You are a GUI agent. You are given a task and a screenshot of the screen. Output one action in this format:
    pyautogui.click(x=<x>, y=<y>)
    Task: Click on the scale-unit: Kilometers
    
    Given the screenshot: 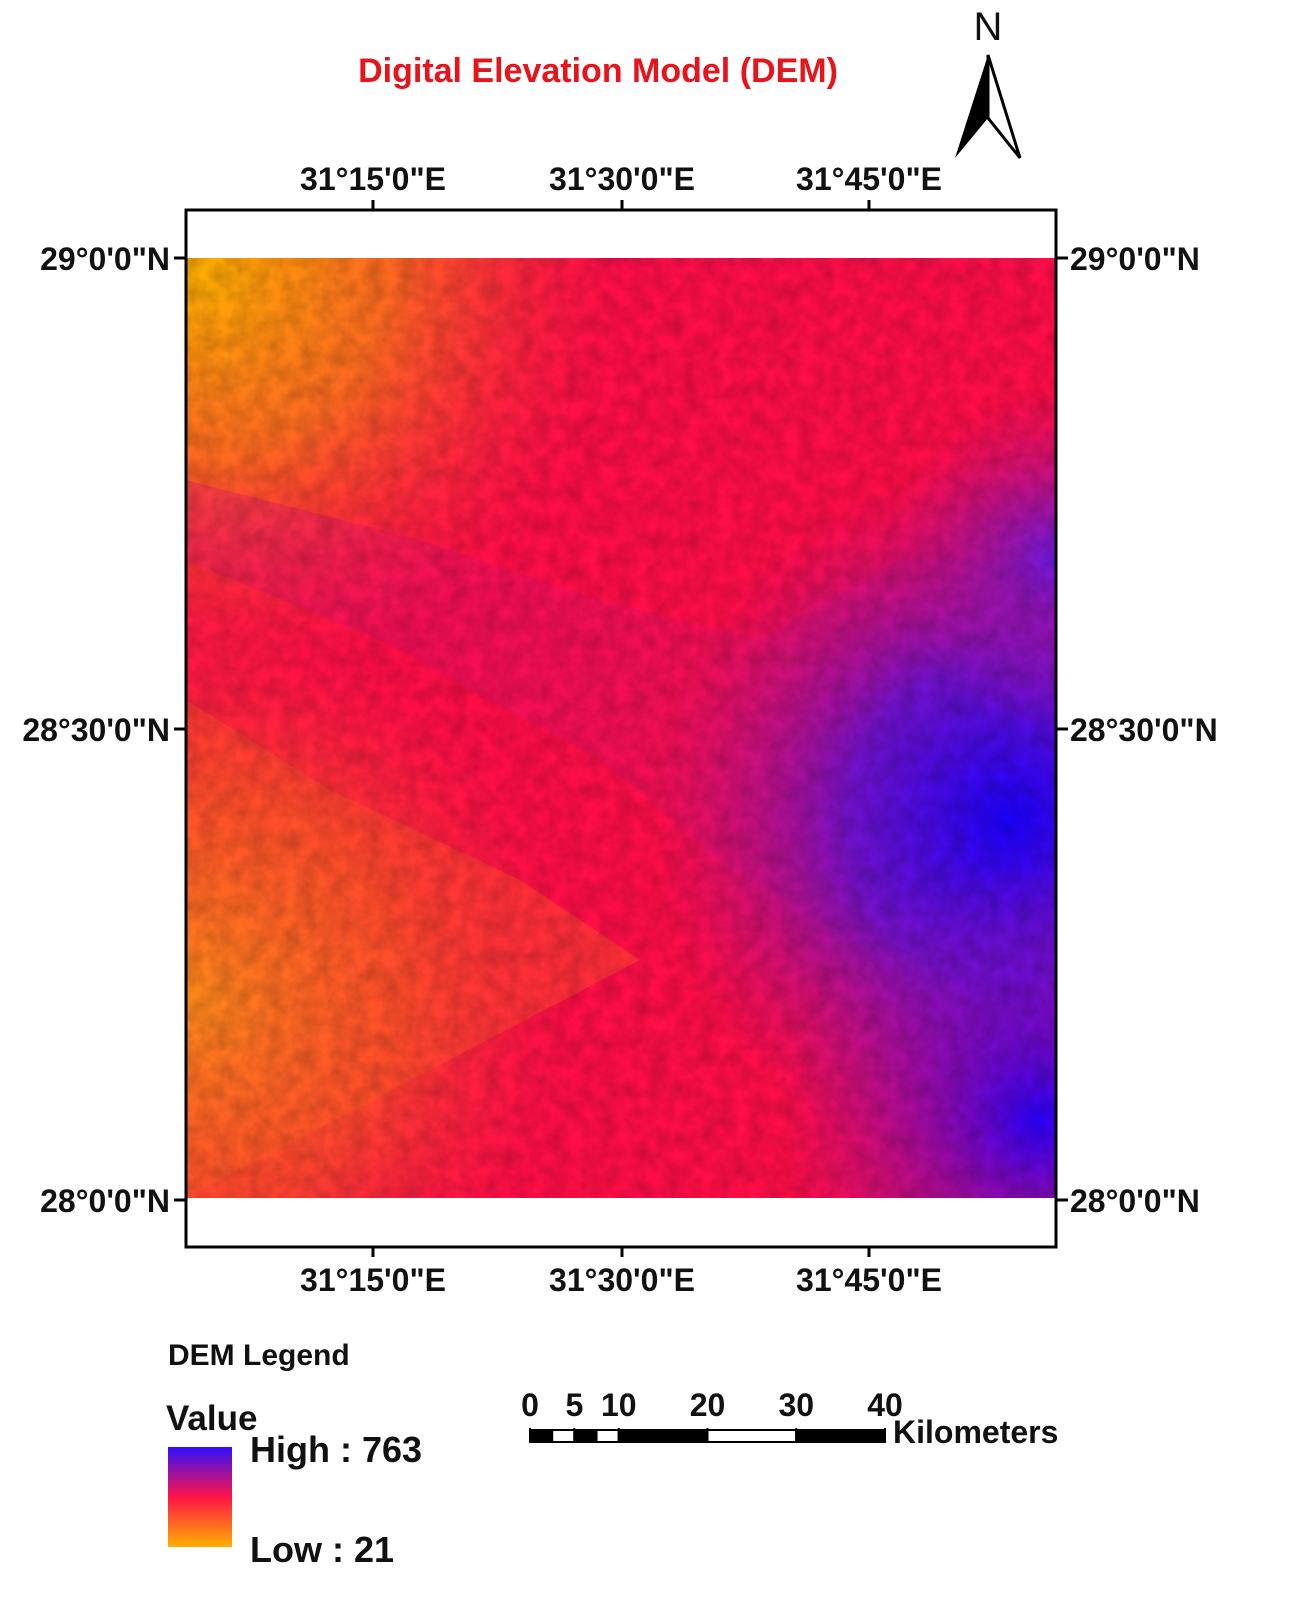 What is the action you would take?
    pyautogui.click(x=975, y=1432)
    